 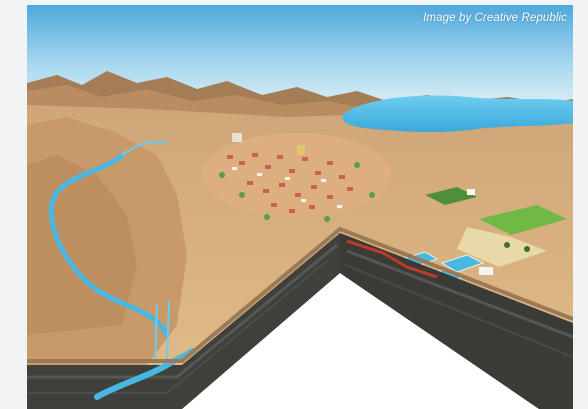 I want to click on pipe-line, so click(x=392, y=259).